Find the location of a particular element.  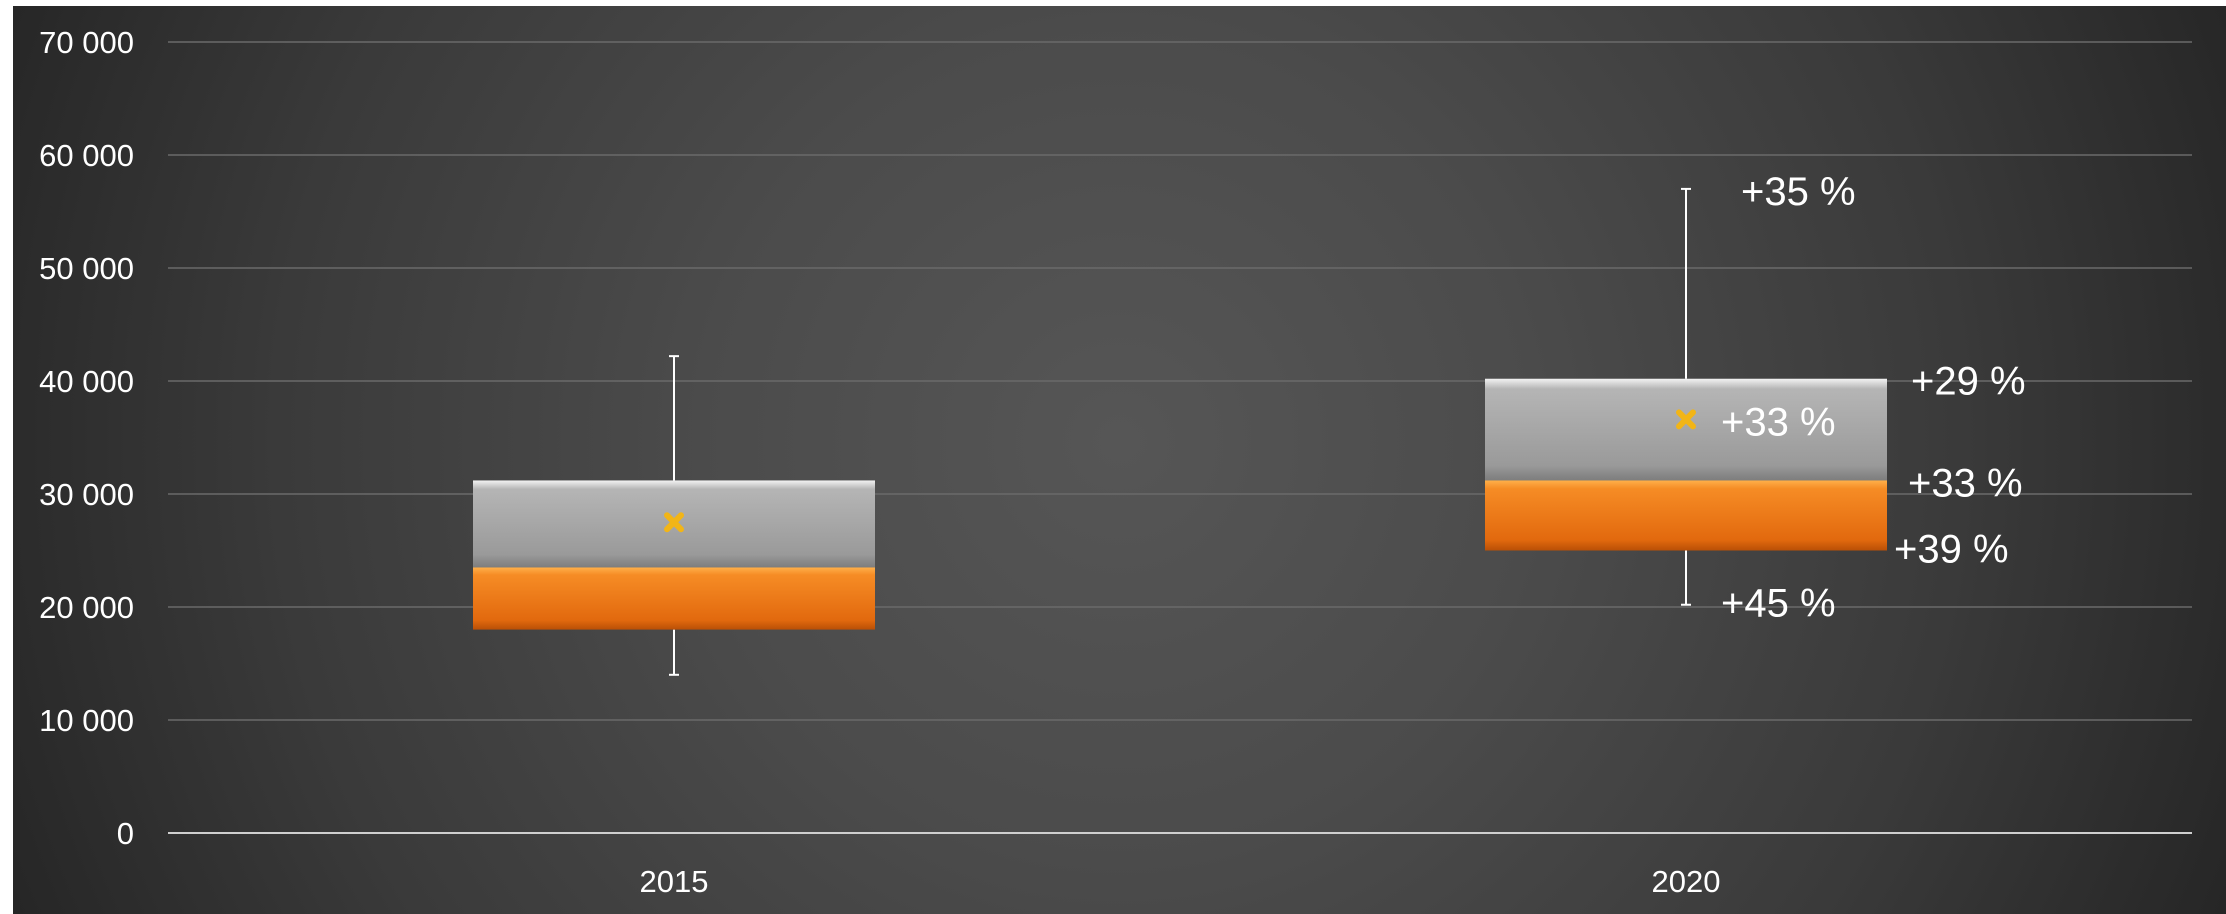

change-label-q1: +39 % is located at coordinates (1951, 550).